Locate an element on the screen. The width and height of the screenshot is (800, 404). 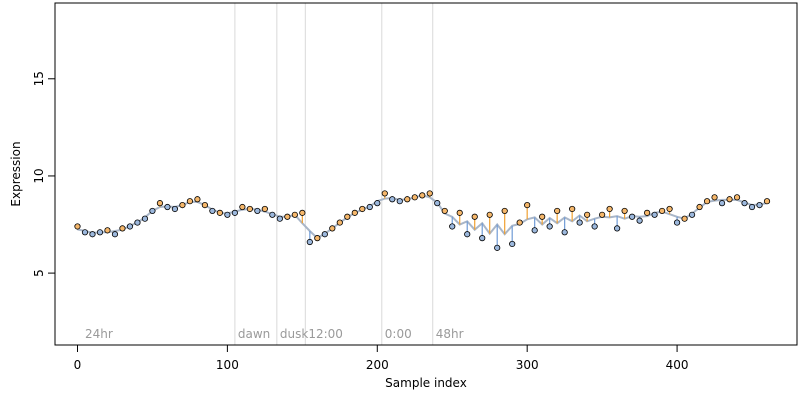
region-label-6: 48hr is located at coordinates (450, 334).